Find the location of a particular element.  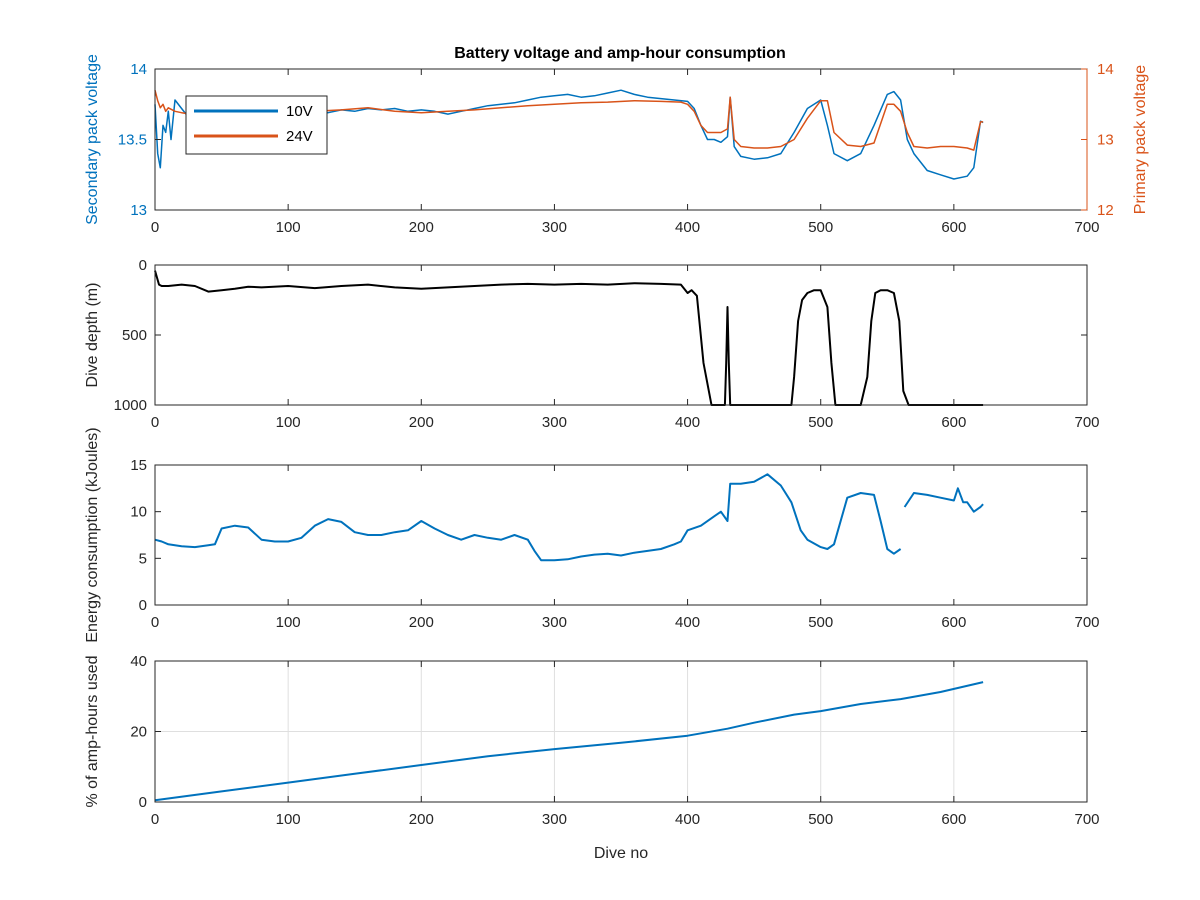

amphours-x-tick-label: 600 is located at coordinates (953, 819).